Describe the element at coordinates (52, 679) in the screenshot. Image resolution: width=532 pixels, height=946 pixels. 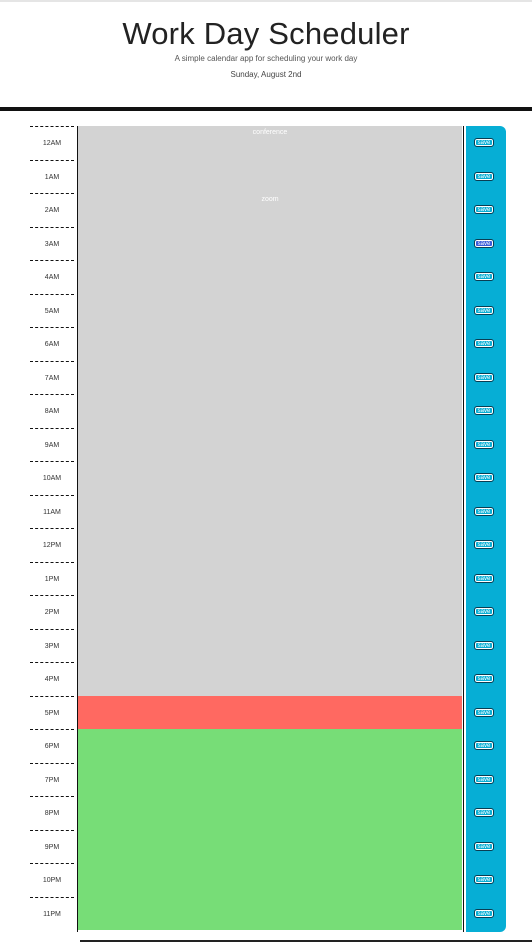
I see `hour-label: 4PM` at that location.